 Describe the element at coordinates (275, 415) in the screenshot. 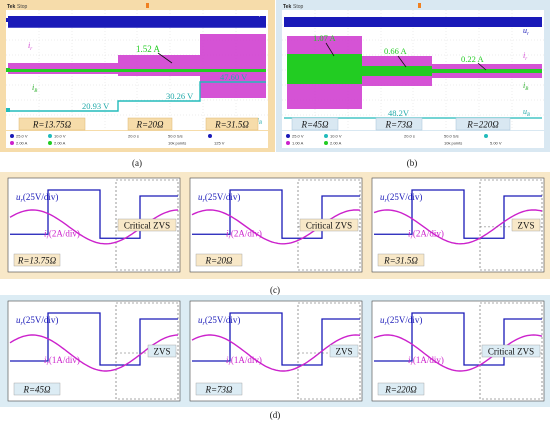

I see `panel-d-caption: (d)` at that location.